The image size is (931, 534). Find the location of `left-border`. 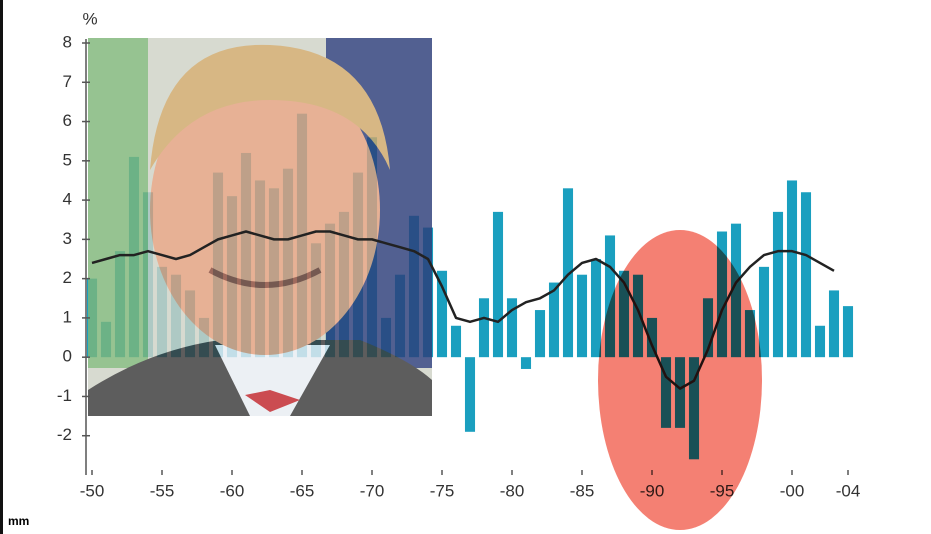

left-border is located at coordinates (1, 267).